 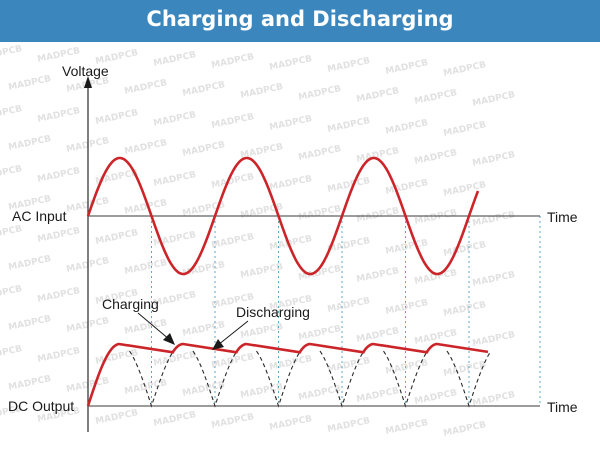 I want to click on charging-pointer-line, so click(x=154, y=326).